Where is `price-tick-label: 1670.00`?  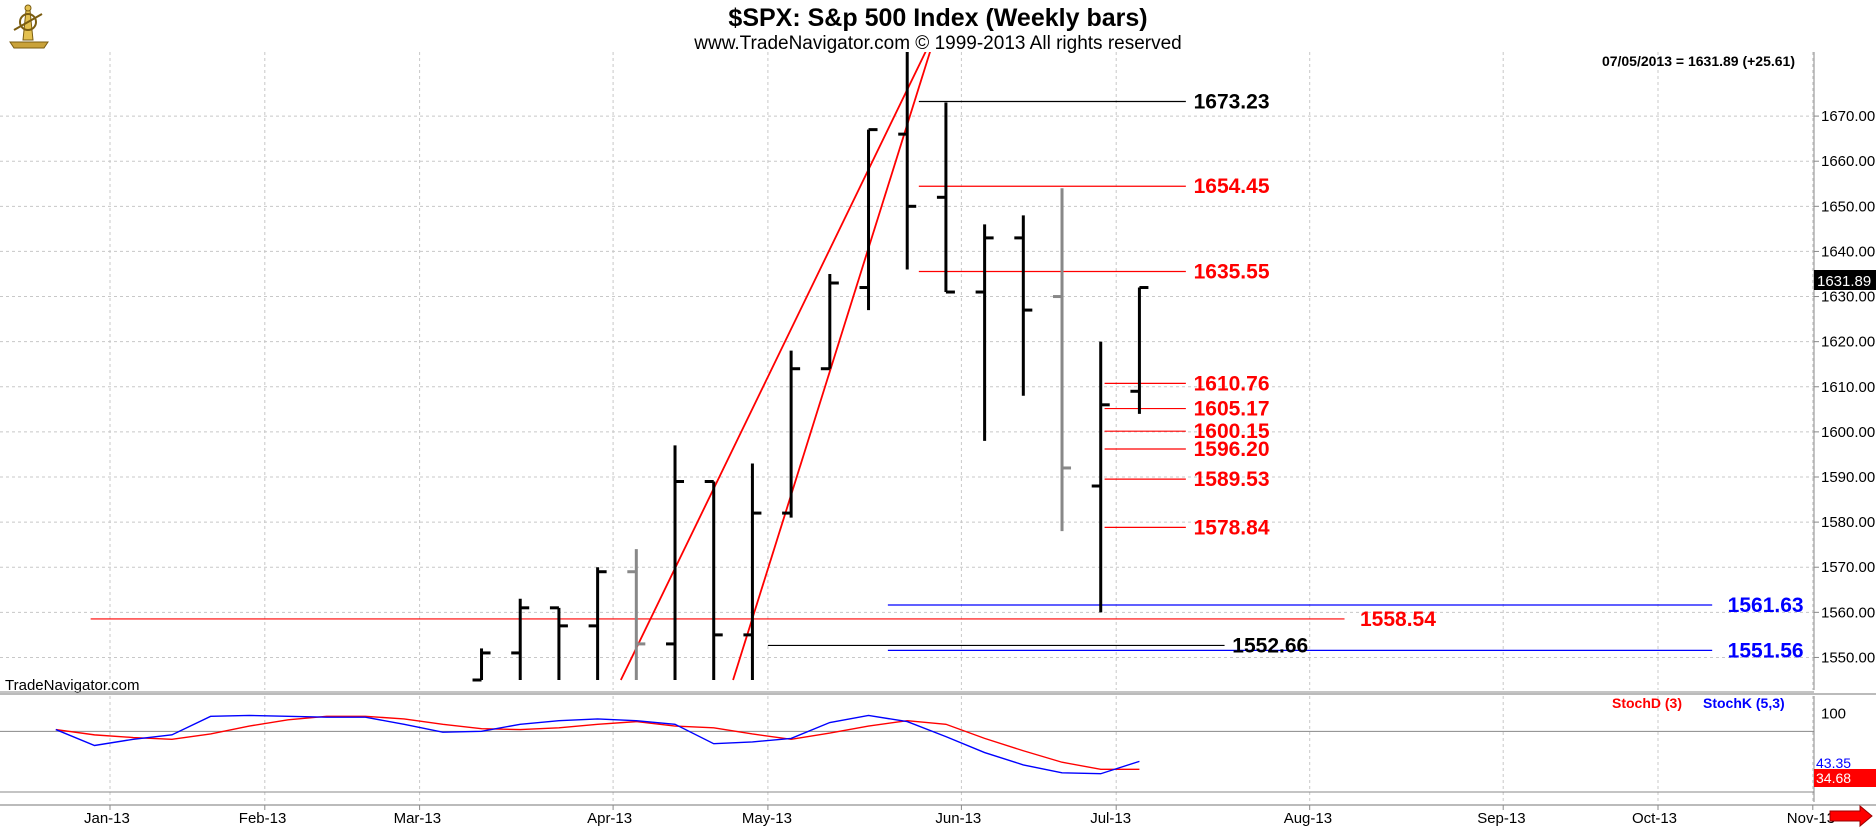
price-tick-label: 1670.00 is located at coordinates (1848, 116).